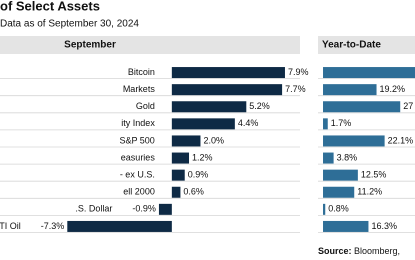 Image resolution: width=415 pixels, height=260 pixels. What do you see at coordinates (393, 89) in the screenshot?
I see `value-label: 19.2%` at bounding box center [393, 89].